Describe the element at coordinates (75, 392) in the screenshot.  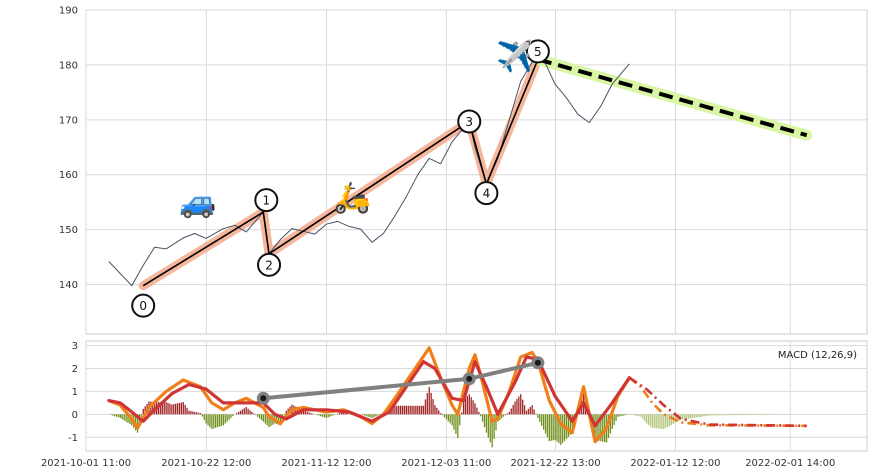
I see `macd-y-tick-label: 1` at that location.